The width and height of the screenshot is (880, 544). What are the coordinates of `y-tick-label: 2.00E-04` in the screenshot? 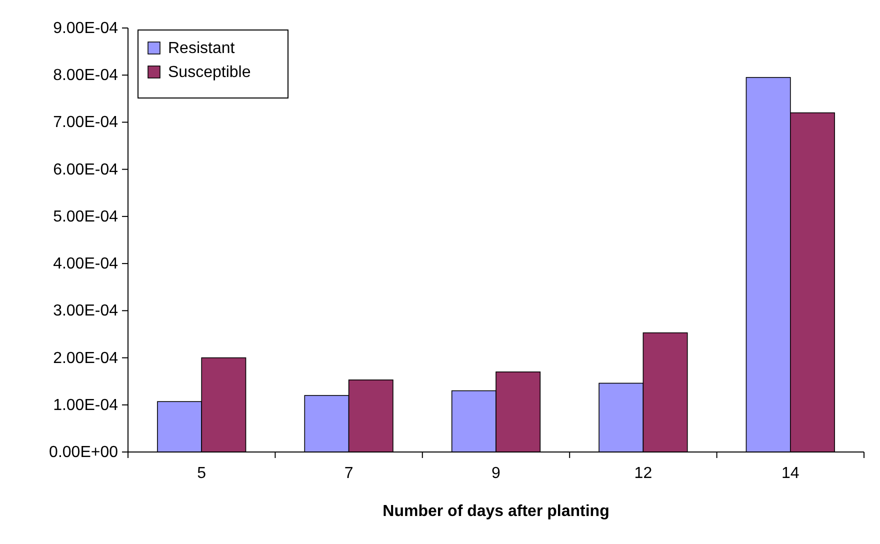 It's located at (85, 358).